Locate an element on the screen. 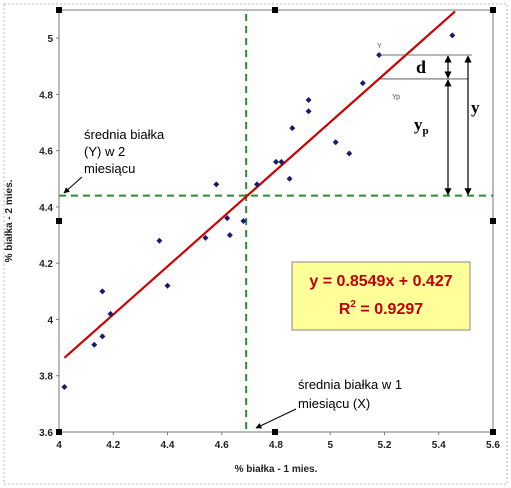  y-tick-label: 4.2 is located at coordinates (46, 264).